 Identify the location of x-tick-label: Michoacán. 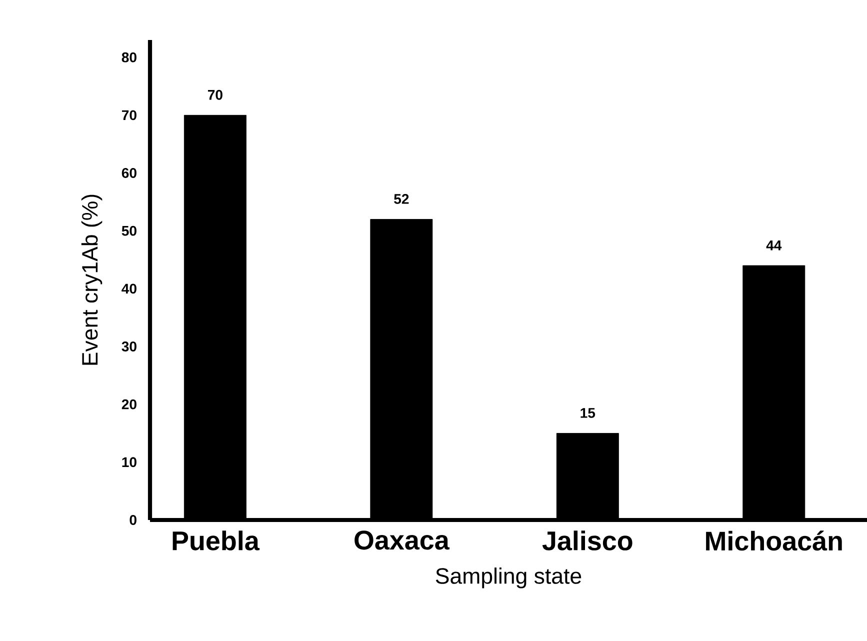
(774, 540).